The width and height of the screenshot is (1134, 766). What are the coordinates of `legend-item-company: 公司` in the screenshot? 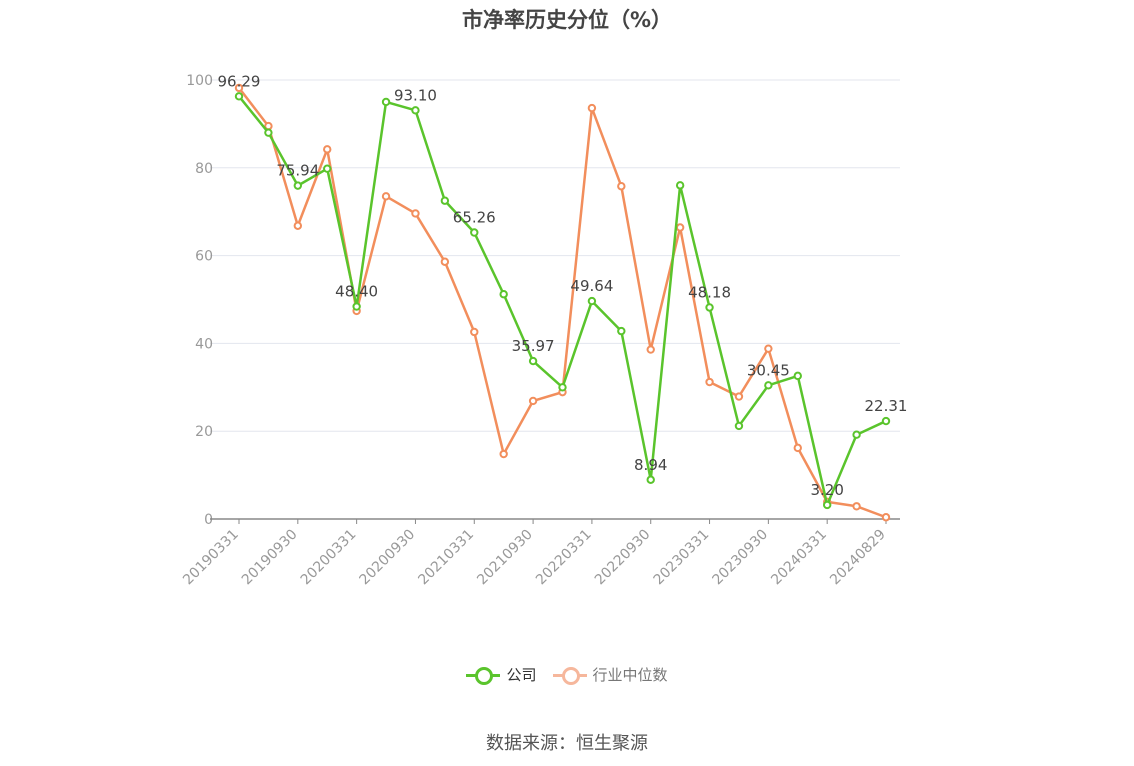 It's located at (501, 674).